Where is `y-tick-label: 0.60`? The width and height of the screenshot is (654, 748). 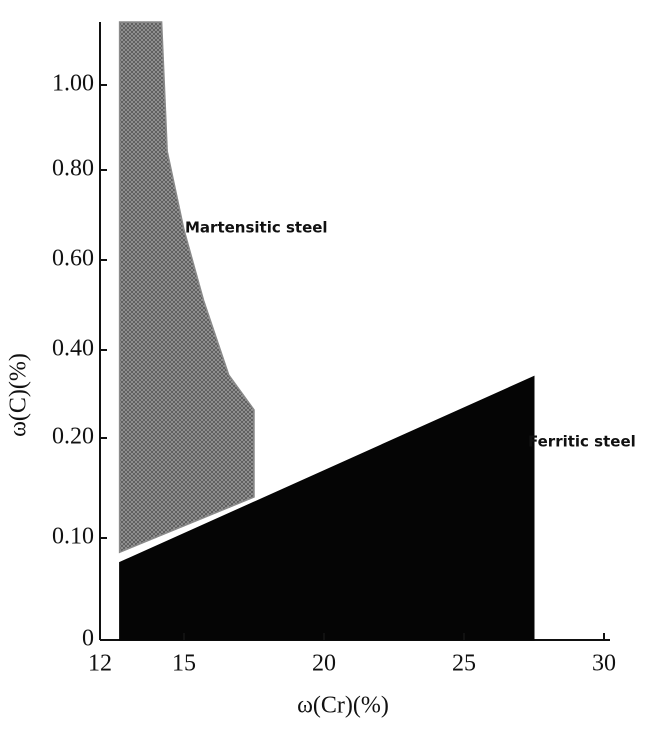 y-tick-label: 0.60 is located at coordinates (73, 259).